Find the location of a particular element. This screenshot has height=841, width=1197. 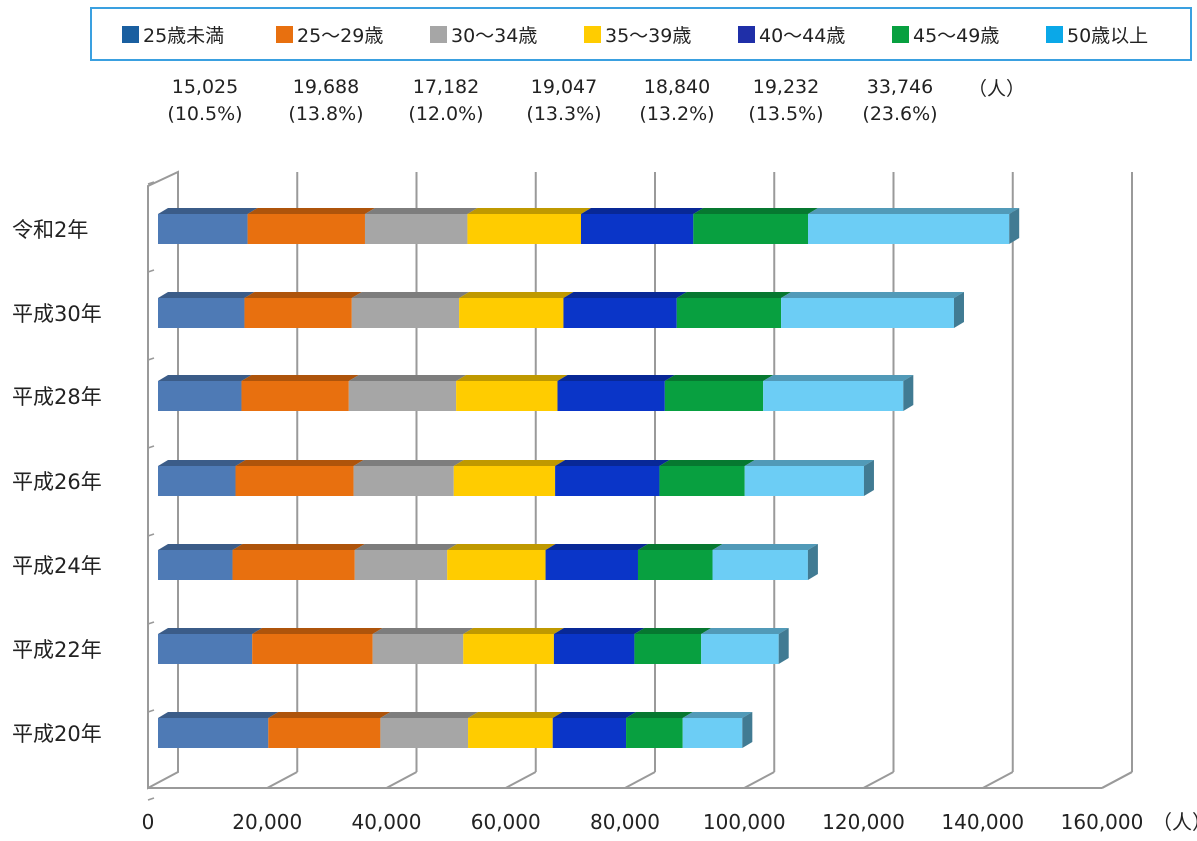

summary-label: 15,025 (10.5%) is located at coordinates (205, 101).